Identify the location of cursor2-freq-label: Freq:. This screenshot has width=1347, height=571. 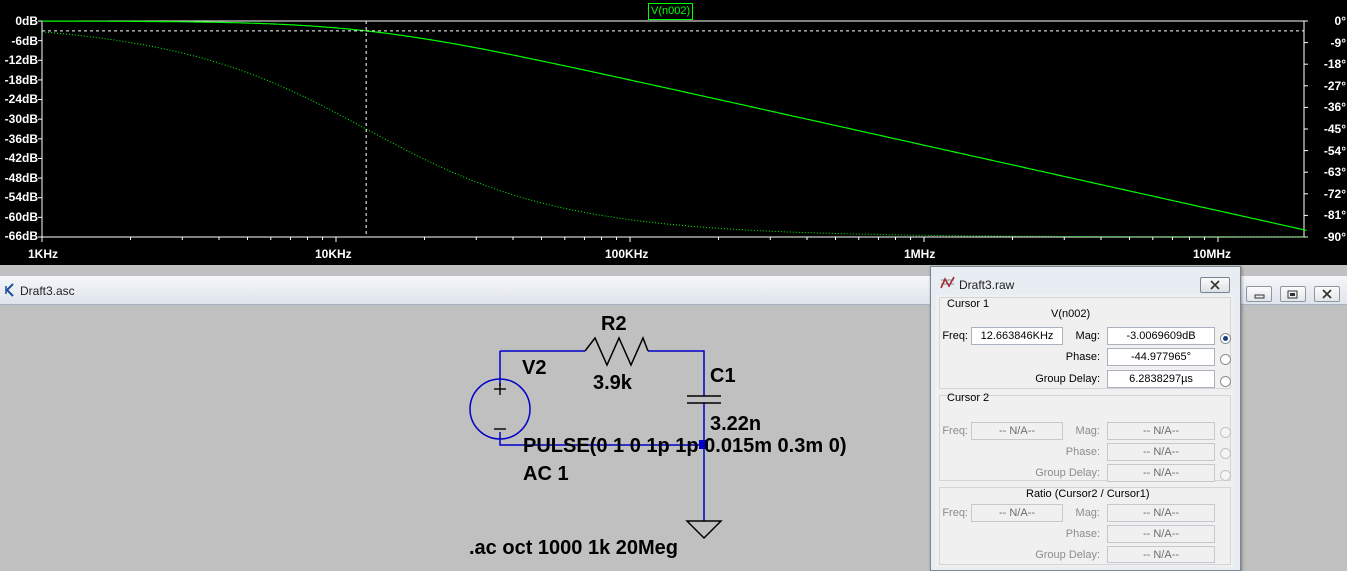
(955, 431).